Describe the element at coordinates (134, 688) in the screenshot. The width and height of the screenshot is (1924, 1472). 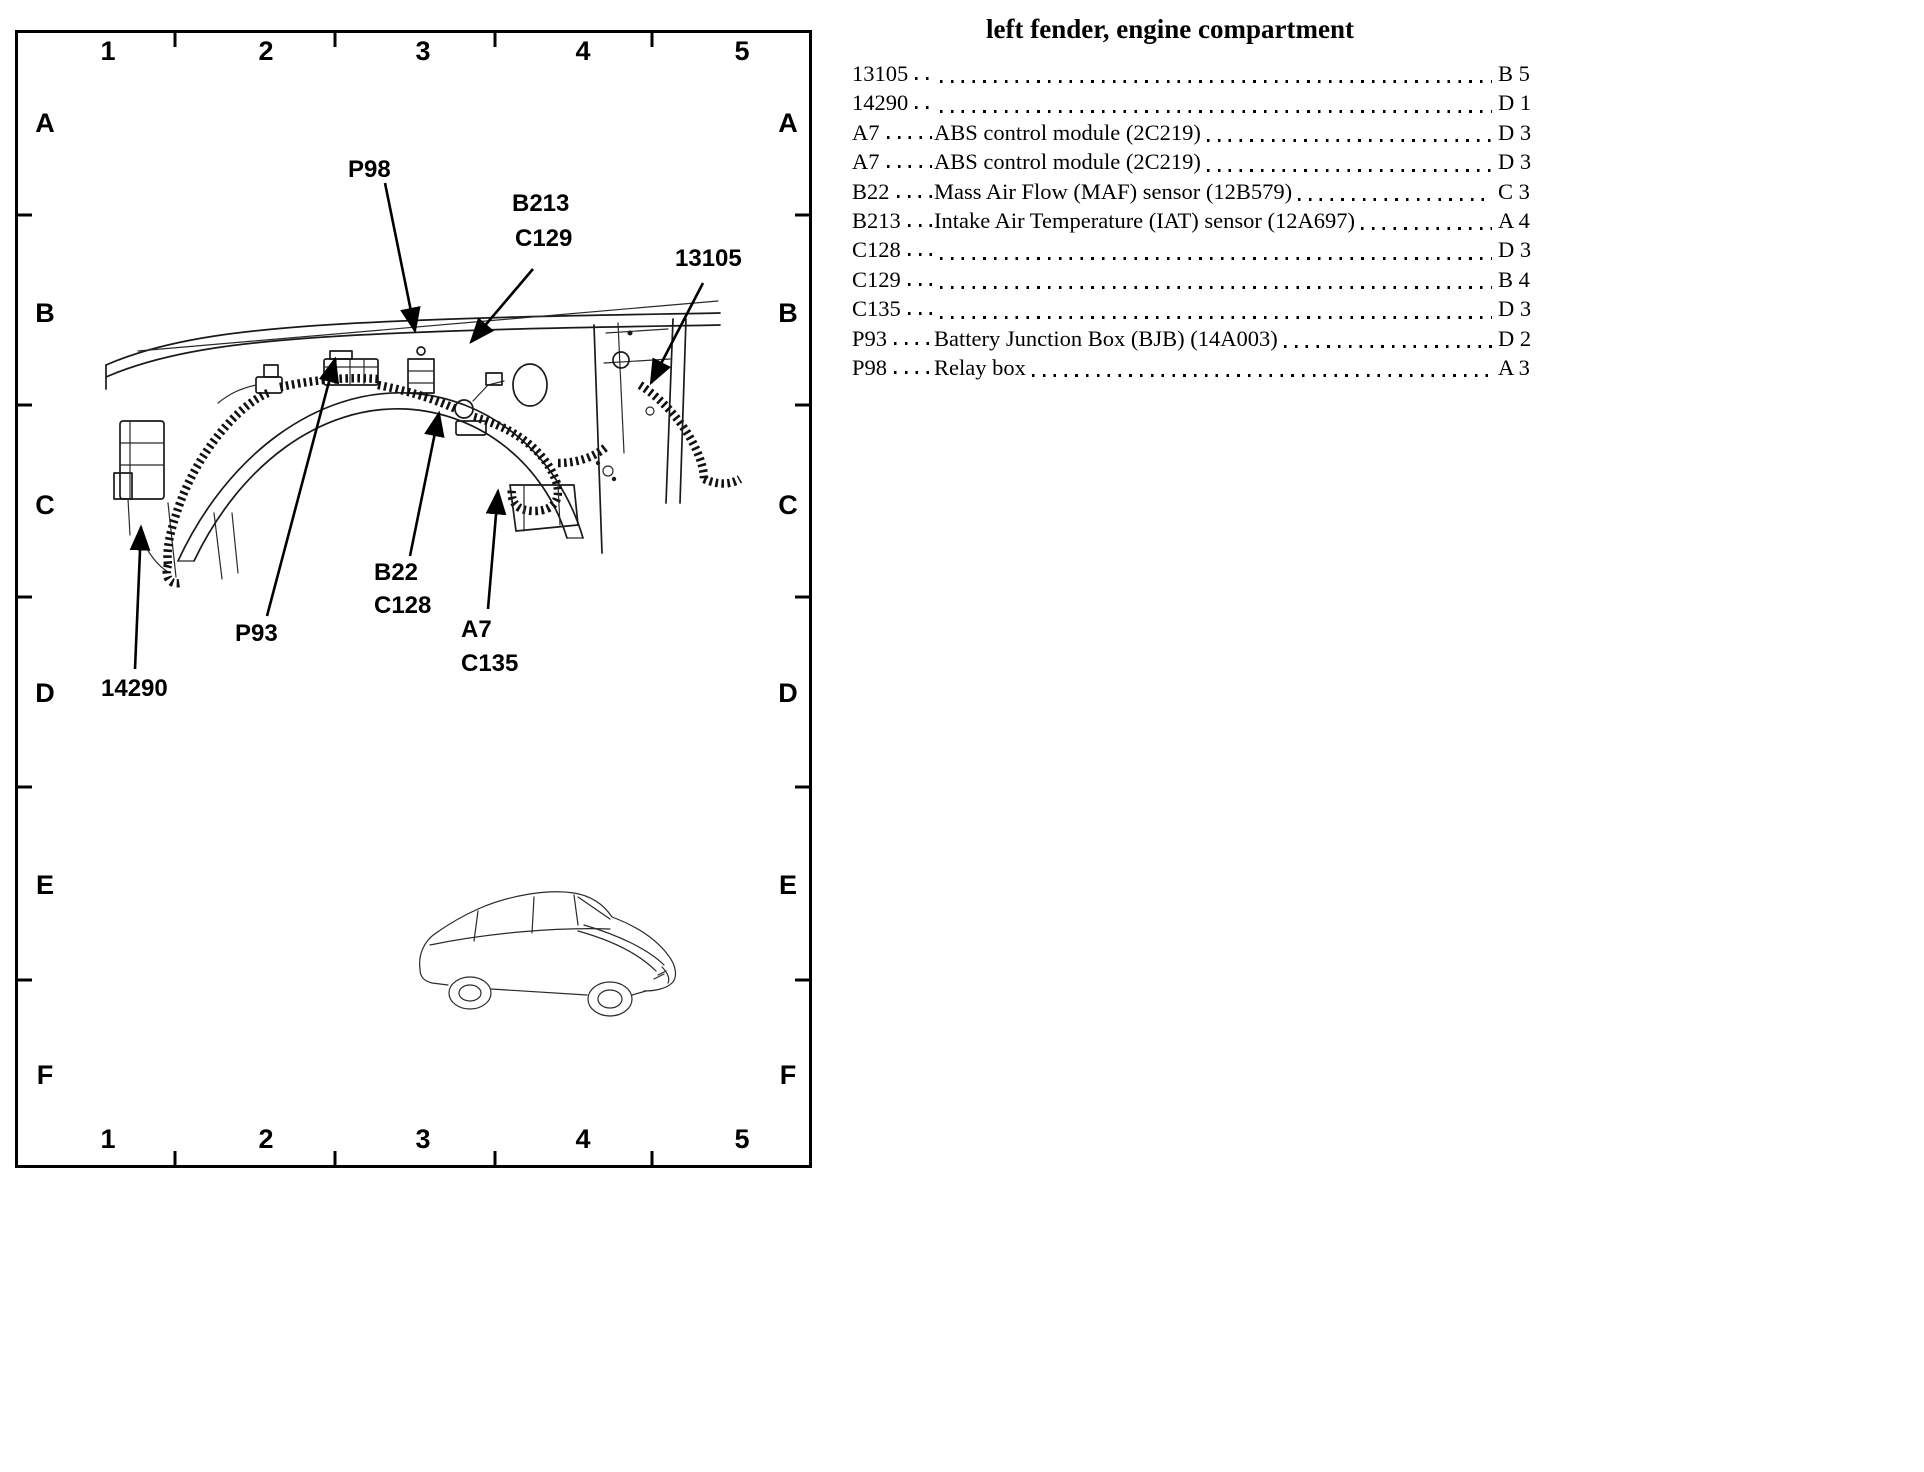
I see `callout-label-14290: 14290` at that location.